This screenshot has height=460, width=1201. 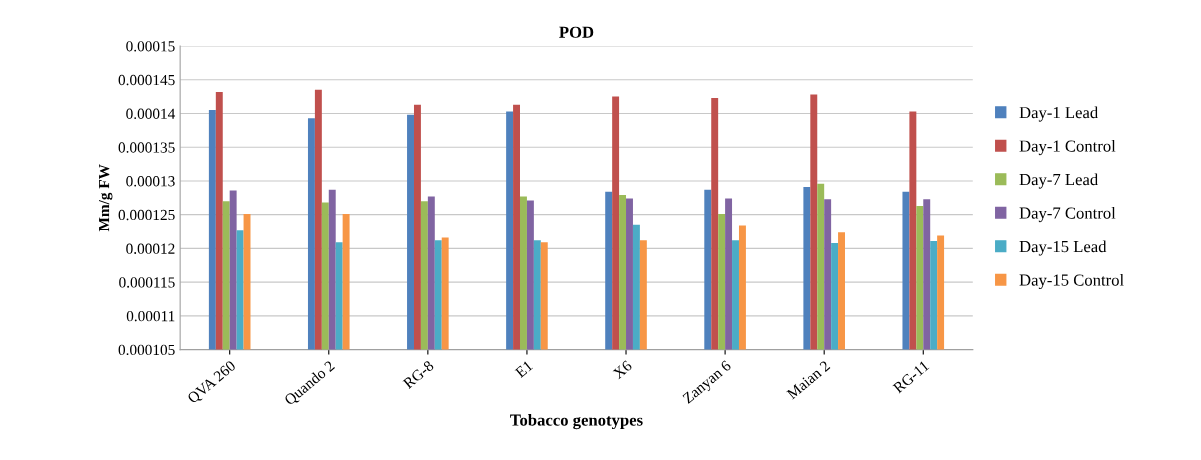 I want to click on x-tick-label: E1, so click(x=524, y=369).